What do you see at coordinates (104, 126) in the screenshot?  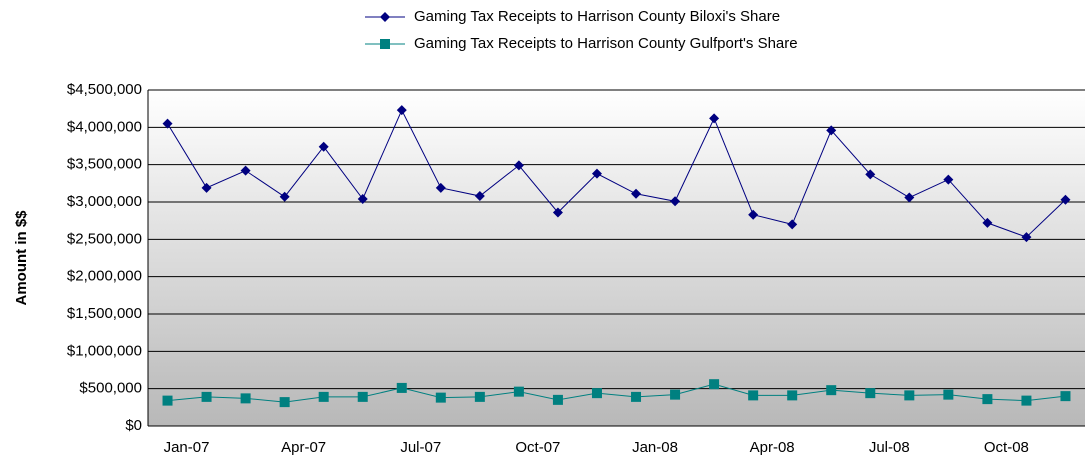 I see `y-tick-label: $4,000,000` at bounding box center [104, 126].